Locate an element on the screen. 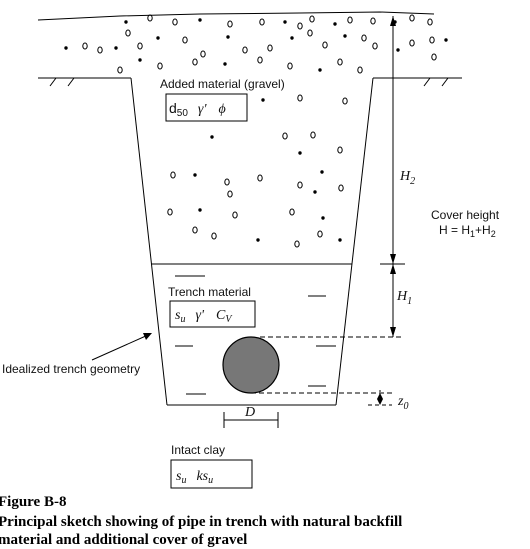  pipe is located at coordinates (251, 365).